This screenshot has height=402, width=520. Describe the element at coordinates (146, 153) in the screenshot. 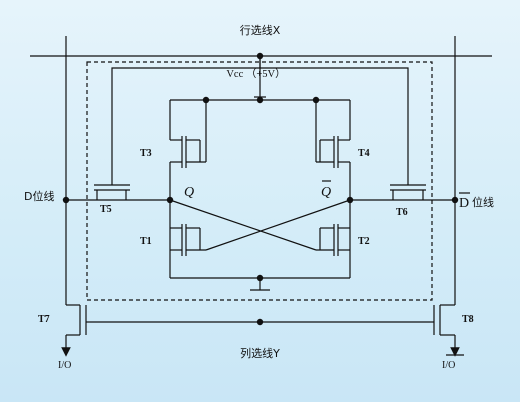

I see `t3-label: T3` at that location.